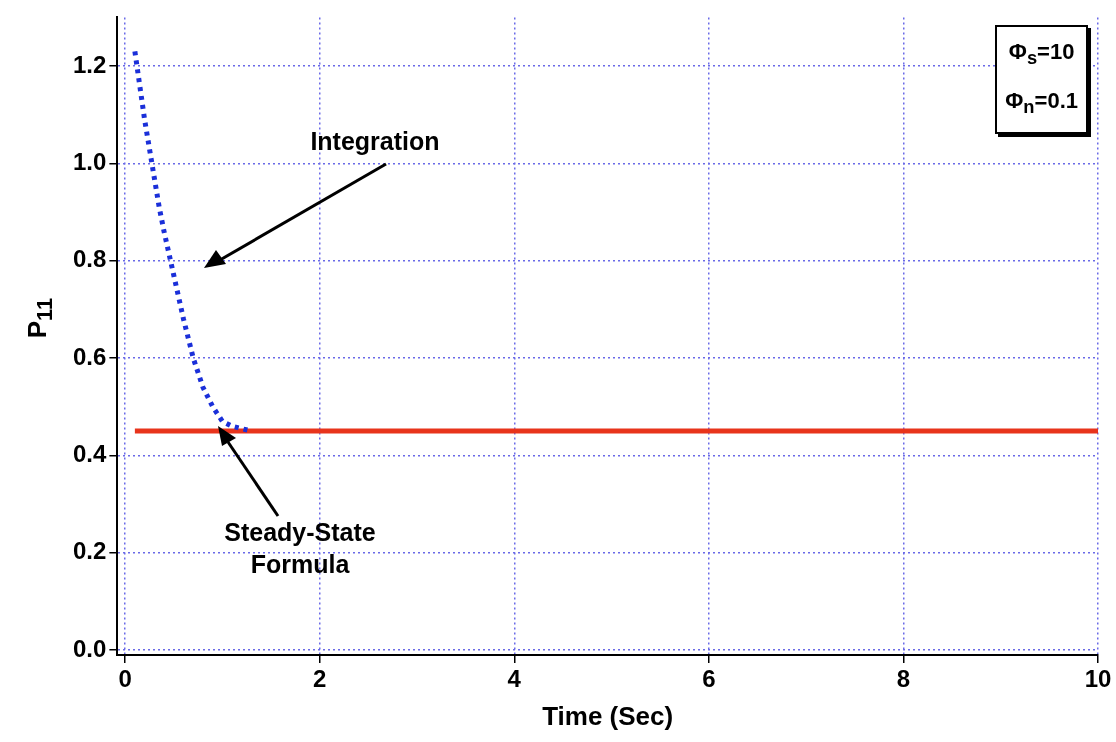 This screenshot has width=1116, height=742. What do you see at coordinates (89, 162) in the screenshot?
I see `y-tick-label: 1.0` at bounding box center [89, 162].